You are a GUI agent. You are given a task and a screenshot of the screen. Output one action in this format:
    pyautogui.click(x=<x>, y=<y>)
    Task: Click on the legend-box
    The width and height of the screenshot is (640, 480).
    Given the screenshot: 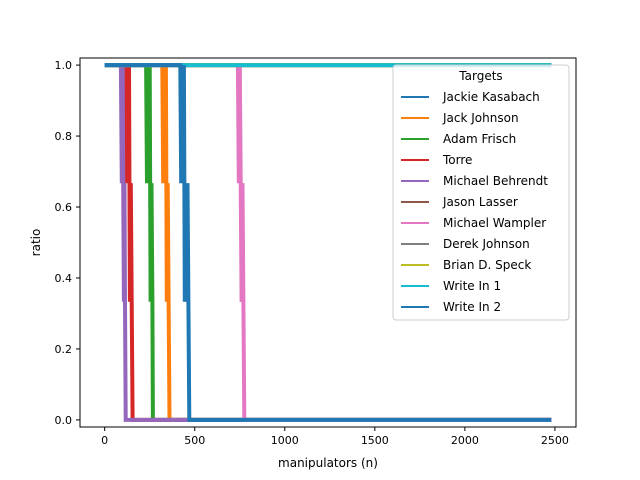 What is the action you would take?
    pyautogui.click(x=481, y=192)
    